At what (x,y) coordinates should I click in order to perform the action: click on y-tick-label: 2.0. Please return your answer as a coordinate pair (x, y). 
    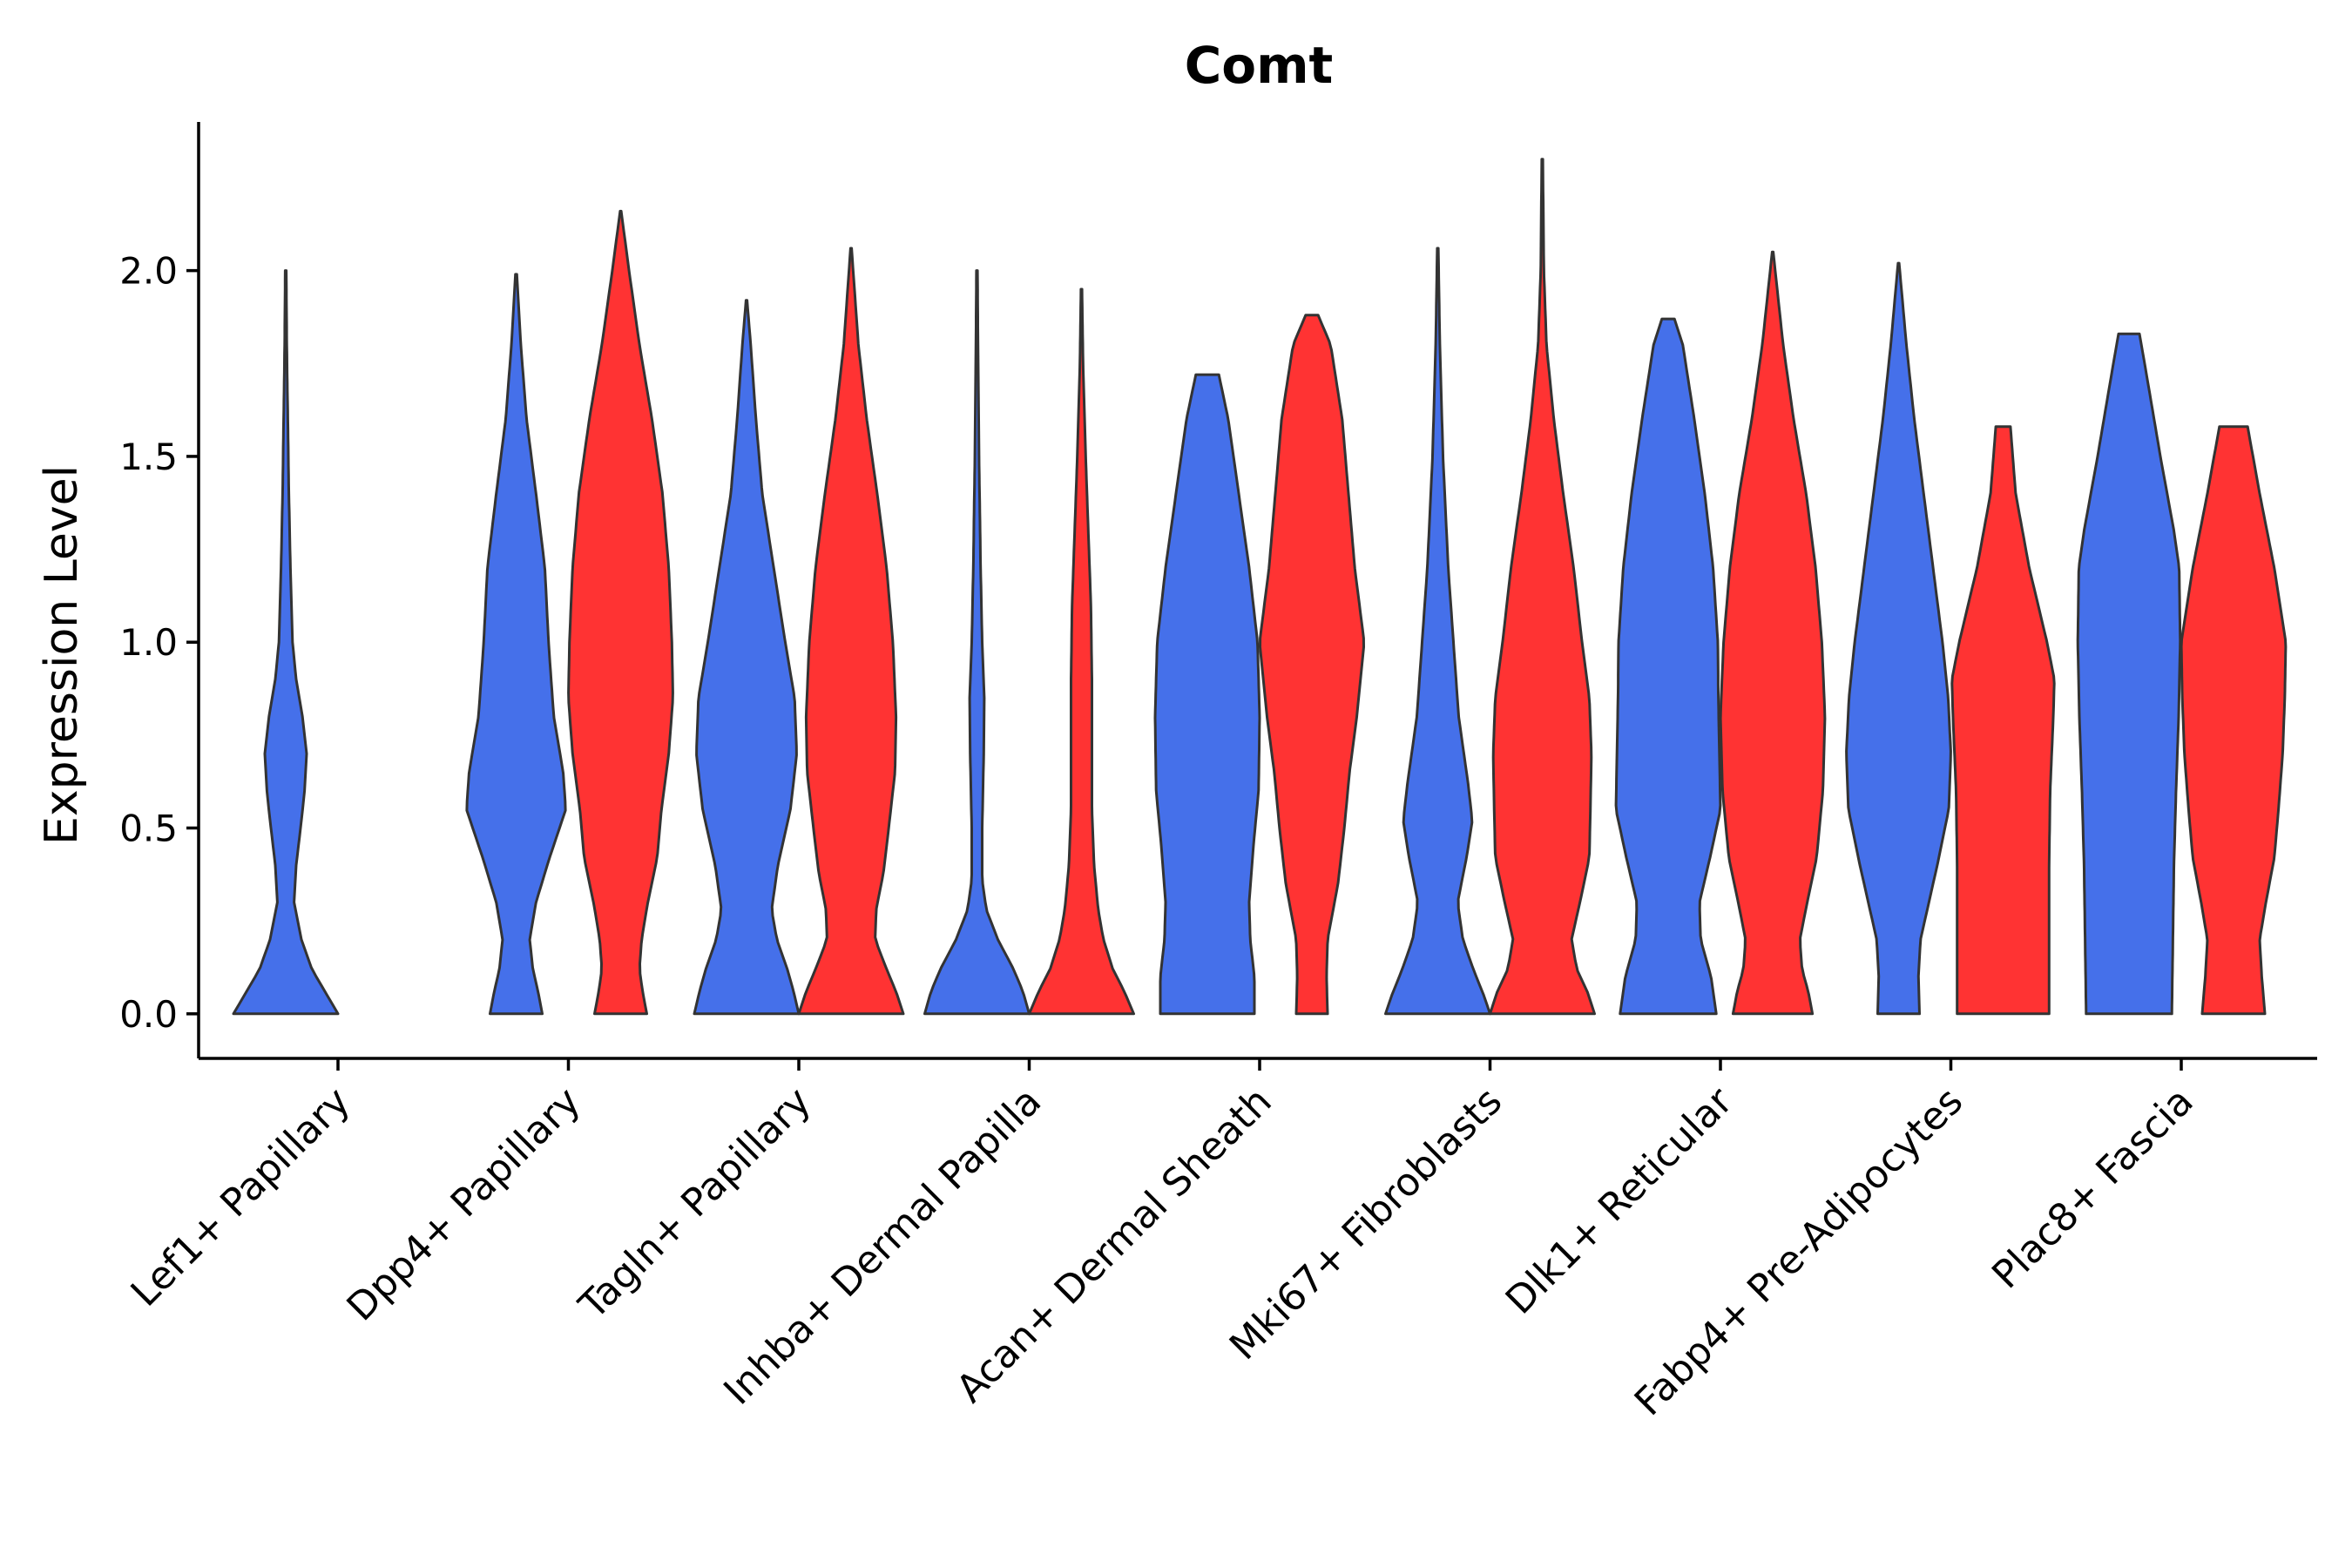
    Looking at the image, I should click on (148, 271).